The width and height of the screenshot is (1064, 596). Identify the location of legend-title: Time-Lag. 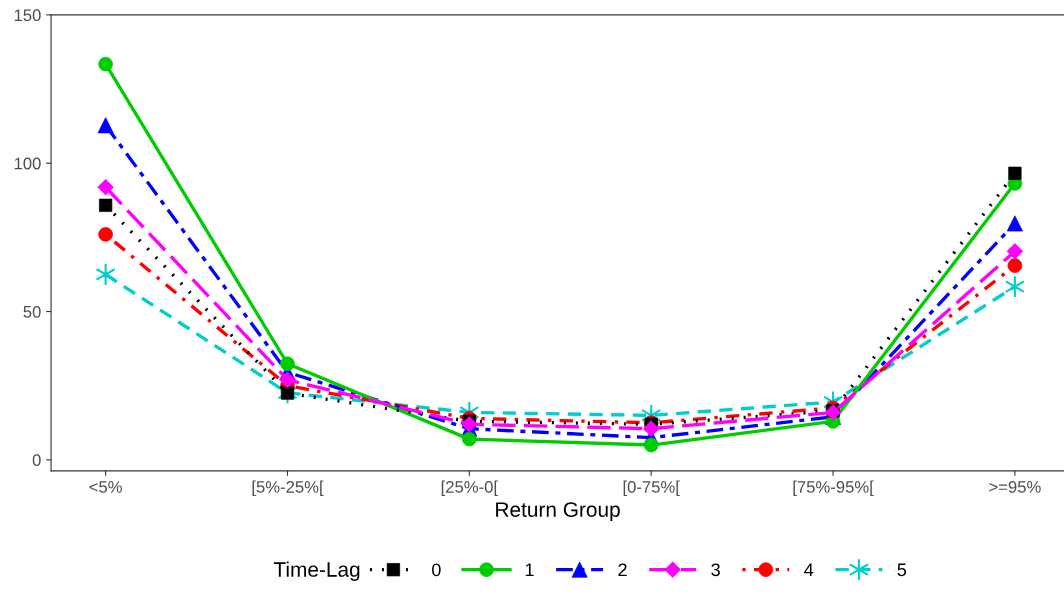
(316, 571).